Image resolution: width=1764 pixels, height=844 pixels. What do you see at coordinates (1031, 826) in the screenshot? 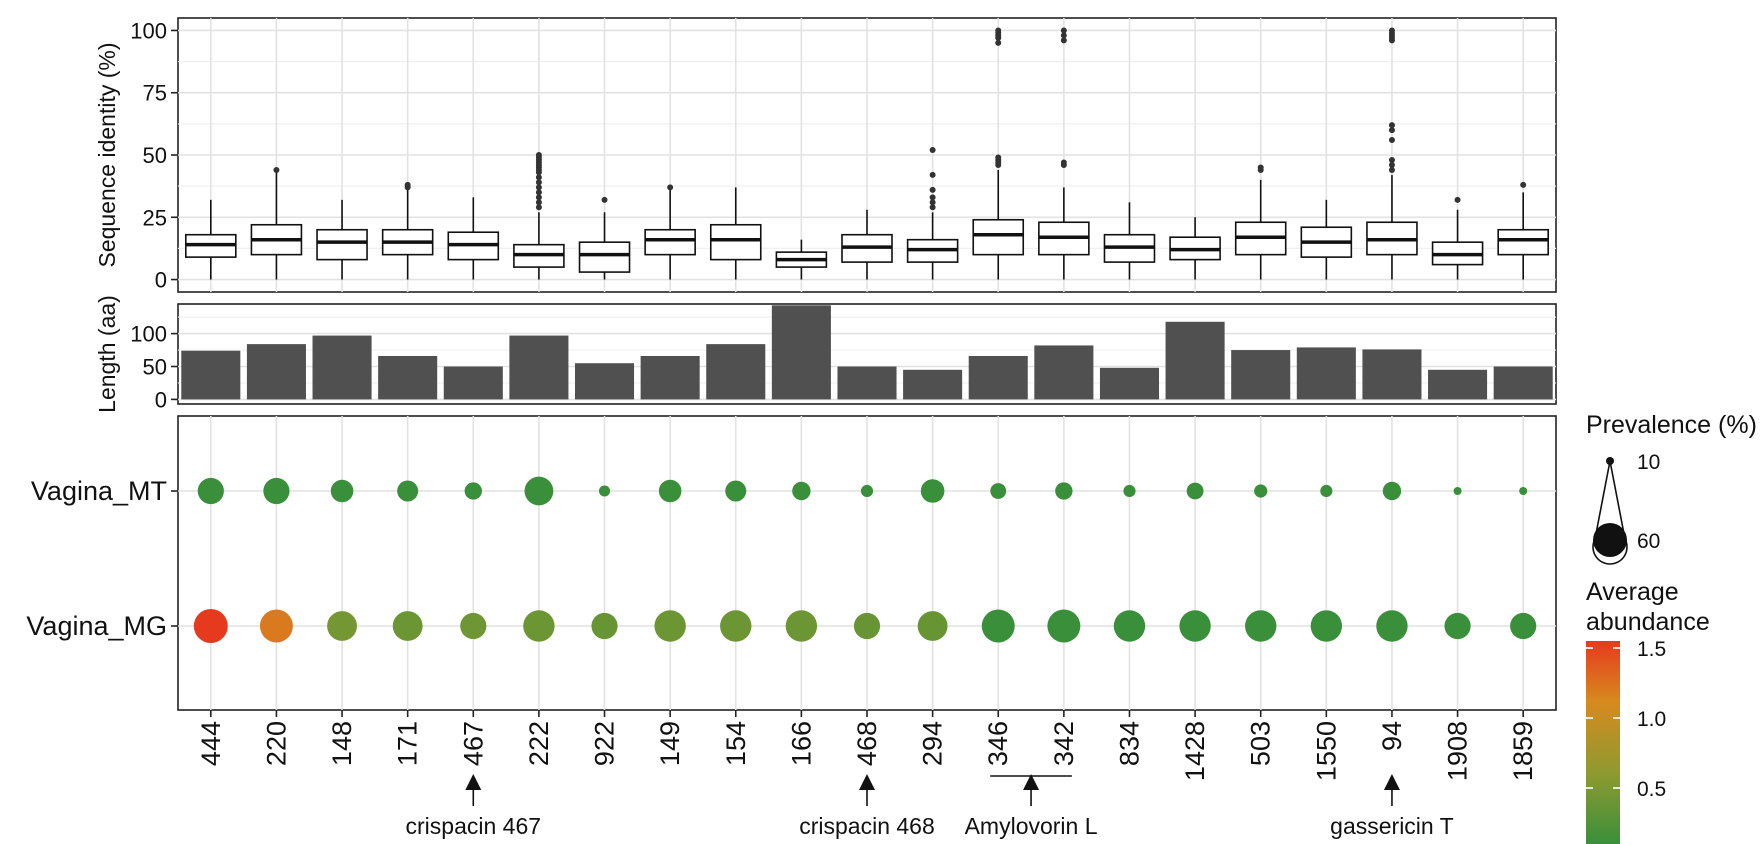
I see `annotation-label: Amylovorin L` at bounding box center [1031, 826].